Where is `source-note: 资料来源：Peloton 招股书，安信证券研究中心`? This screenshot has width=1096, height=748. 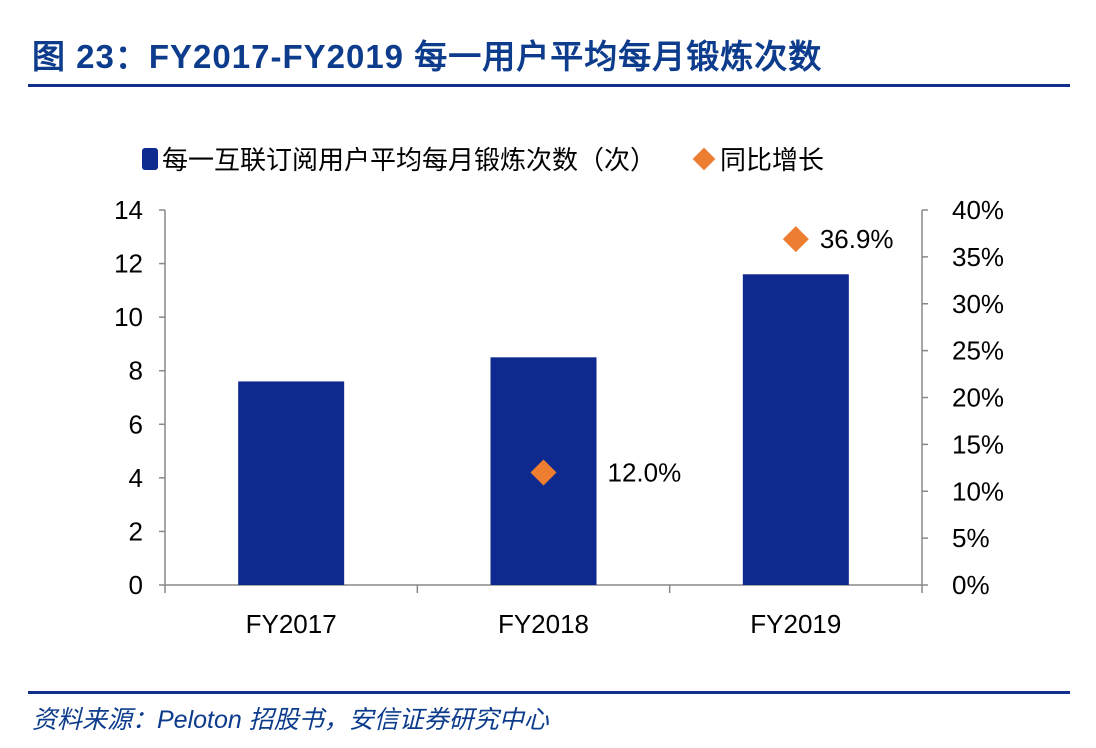
source-note: 资料来源：Peloton 招股书，安信证券研究中心 is located at coordinates (290, 720).